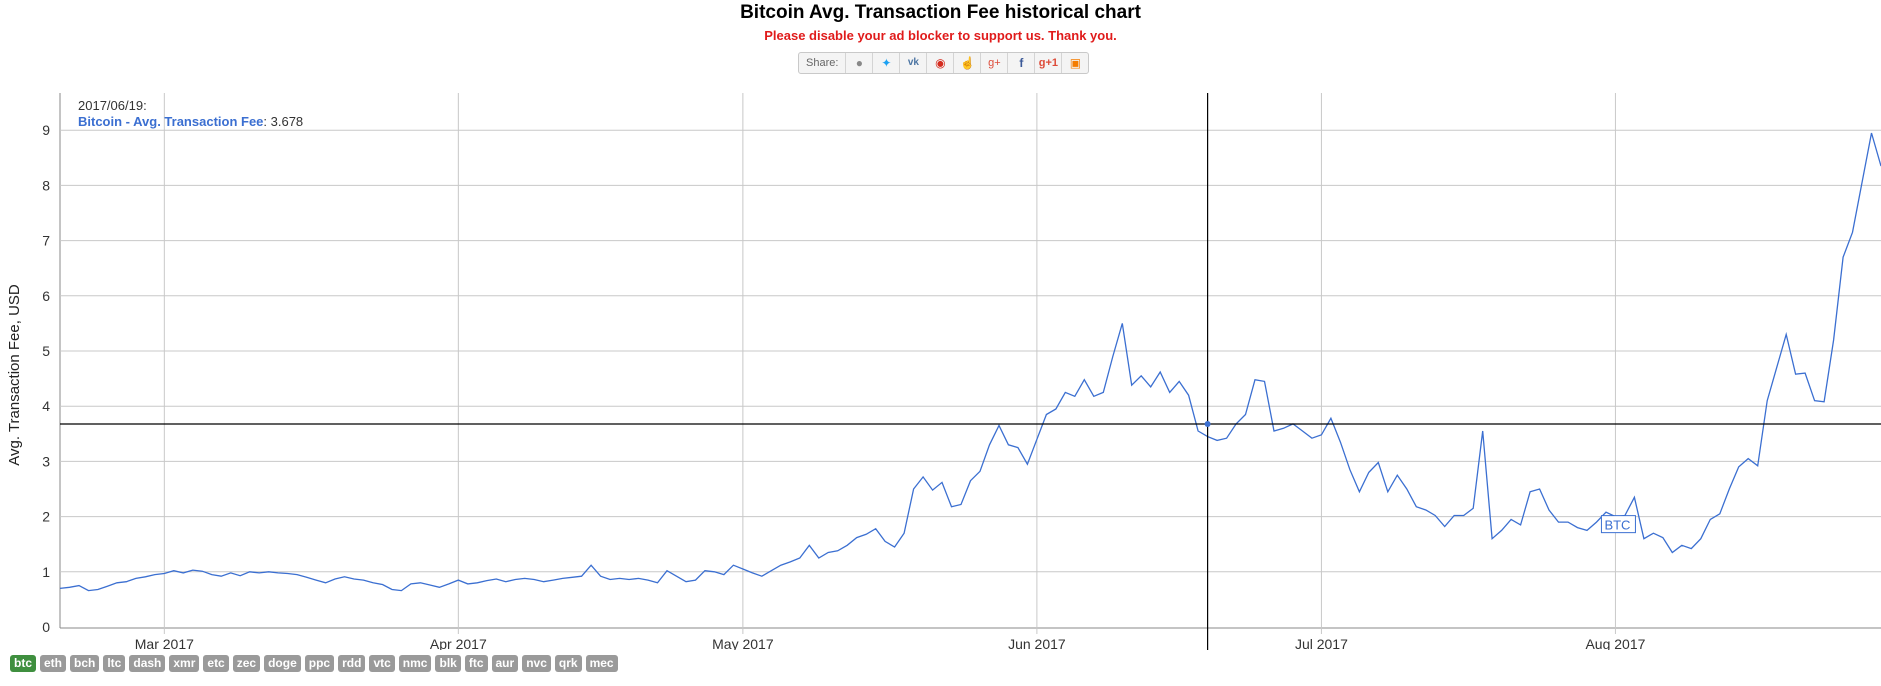 The width and height of the screenshot is (1881, 686). What do you see at coordinates (1207, 423) in the screenshot?
I see `crosshair-point` at bounding box center [1207, 423].